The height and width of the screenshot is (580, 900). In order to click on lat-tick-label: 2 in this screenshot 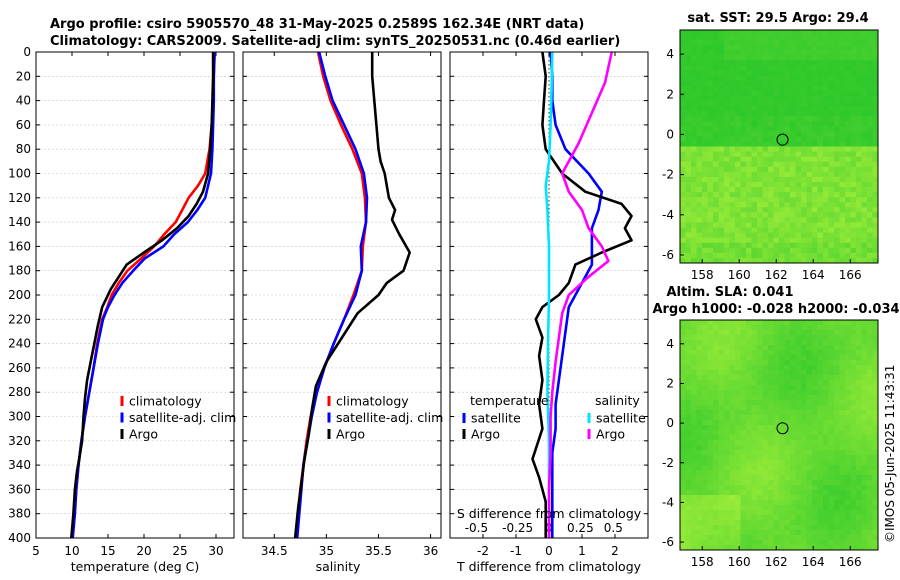, I will do `click(670, 94)`.